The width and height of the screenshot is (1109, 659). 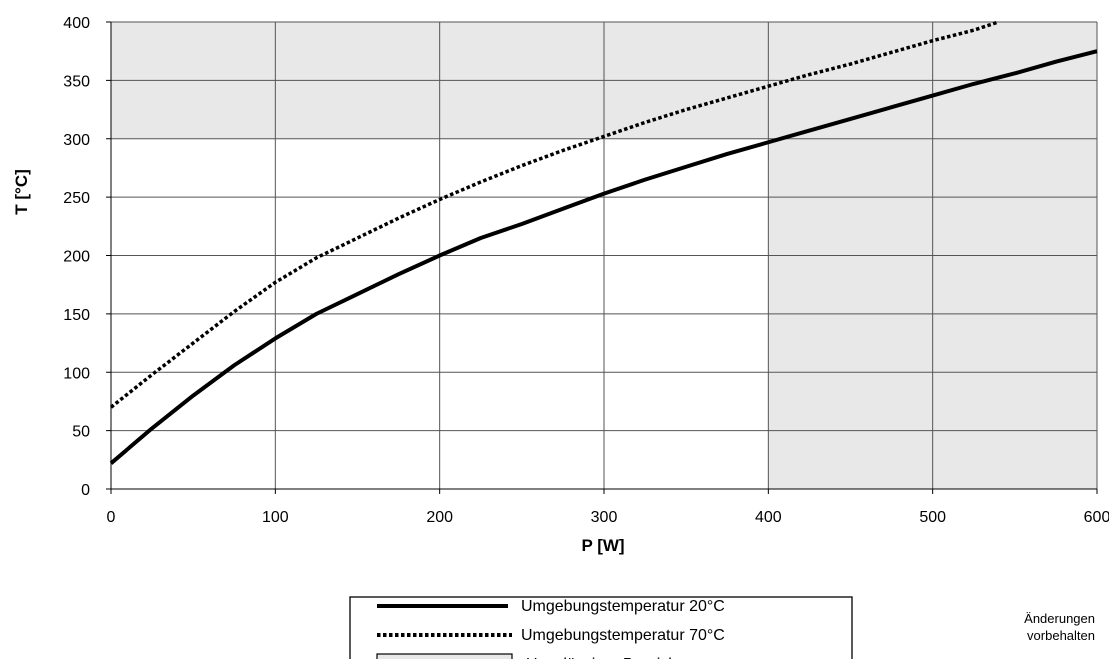 What do you see at coordinates (1096, 517) in the screenshot?
I see `x-tick-label: 600` at bounding box center [1096, 517].